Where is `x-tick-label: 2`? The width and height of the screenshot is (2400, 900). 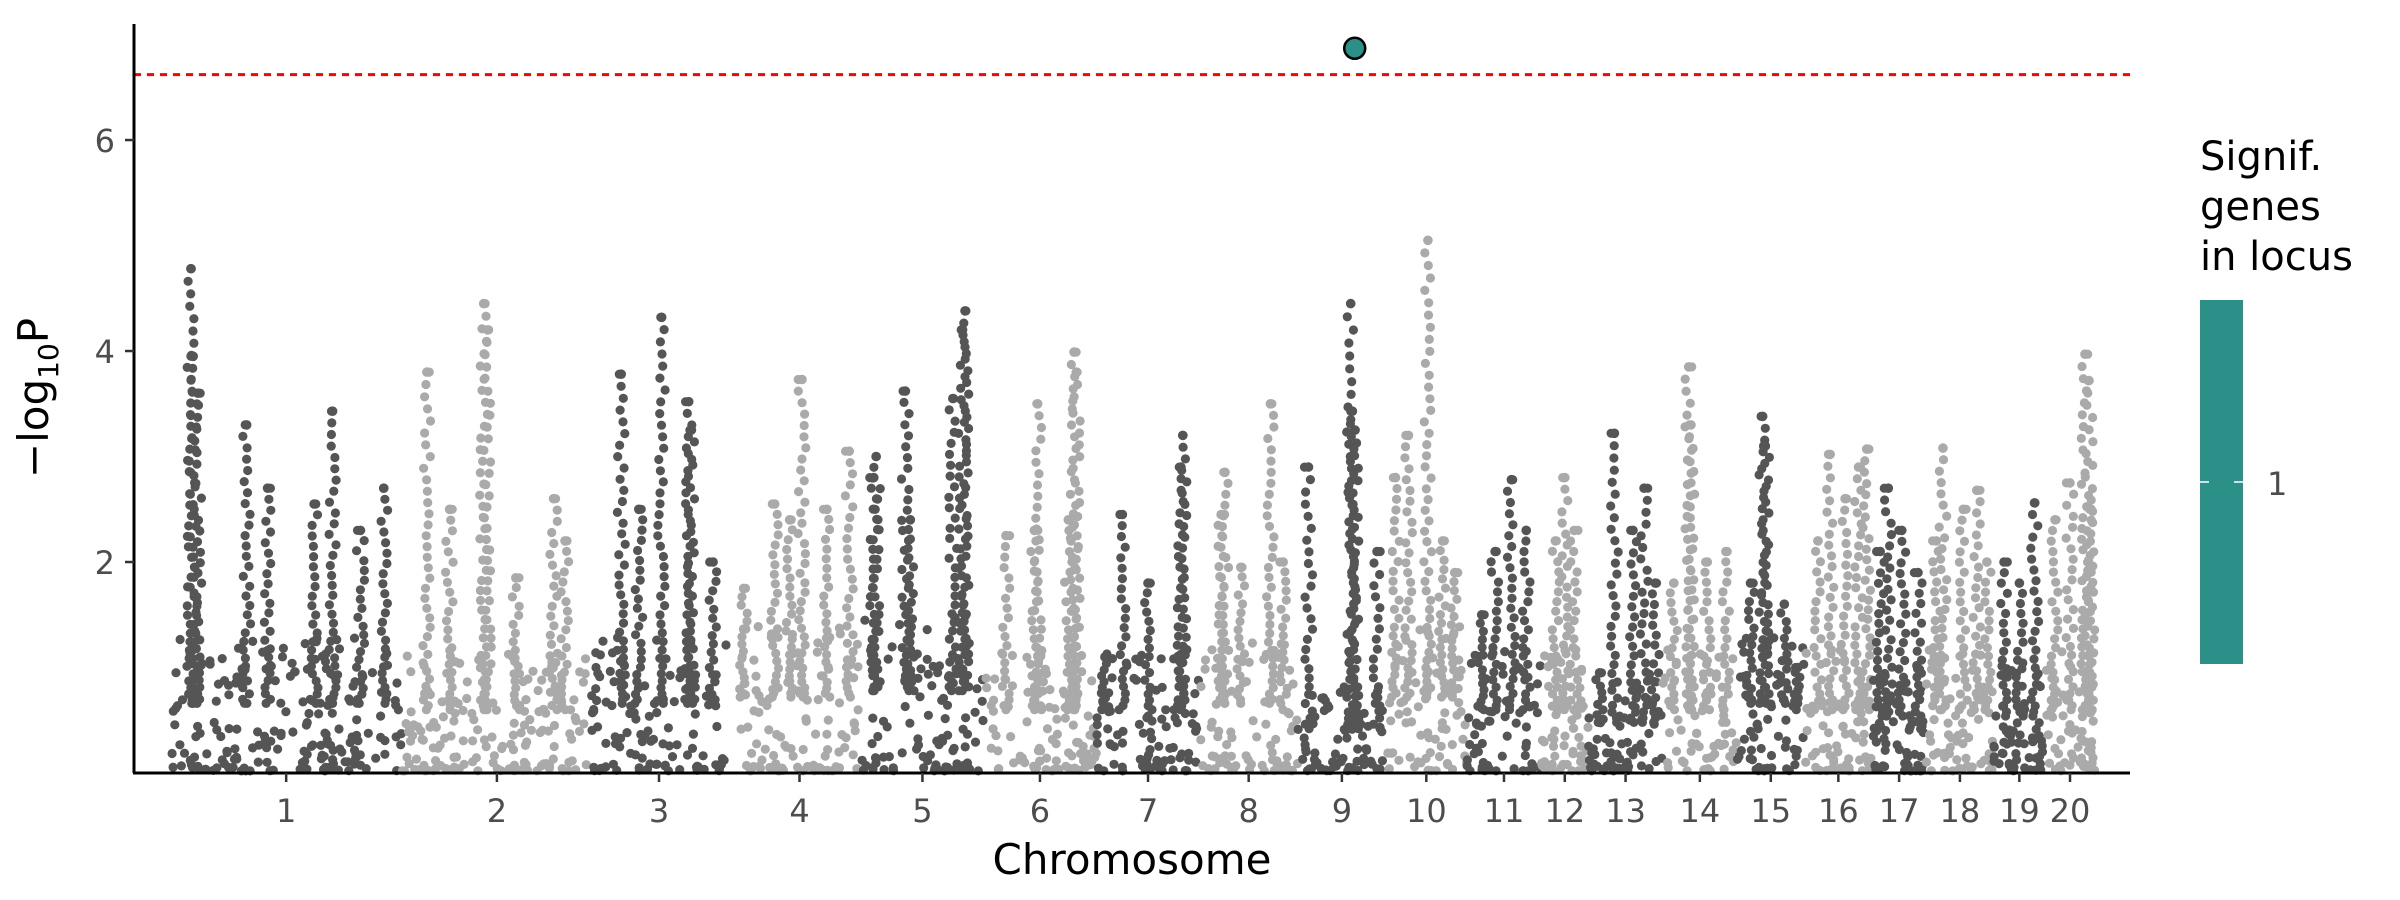 x-tick-label: 2 is located at coordinates (497, 811).